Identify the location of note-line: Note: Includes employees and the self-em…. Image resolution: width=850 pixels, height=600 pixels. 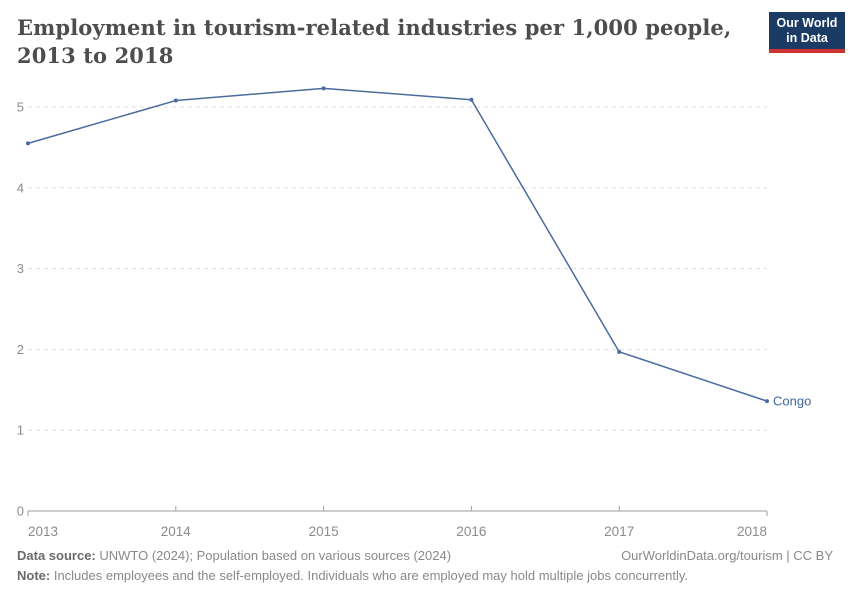
(352, 575).